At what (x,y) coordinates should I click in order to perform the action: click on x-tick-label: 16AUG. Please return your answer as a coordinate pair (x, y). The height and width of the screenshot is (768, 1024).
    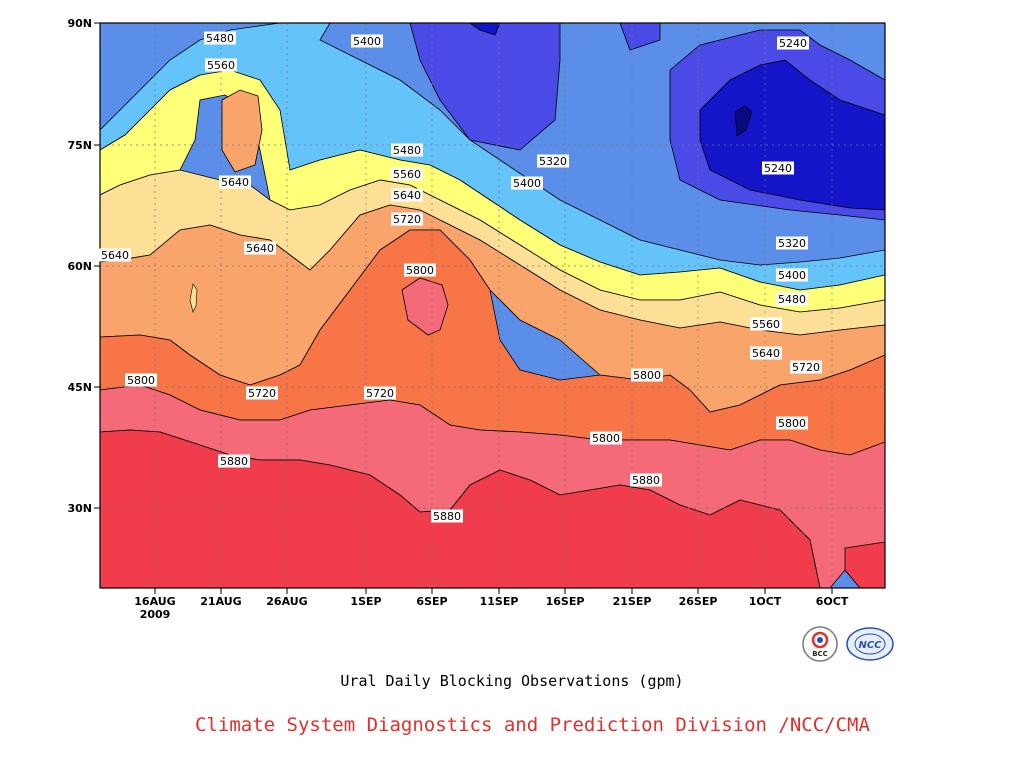
    Looking at the image, I should click on (154, 601).